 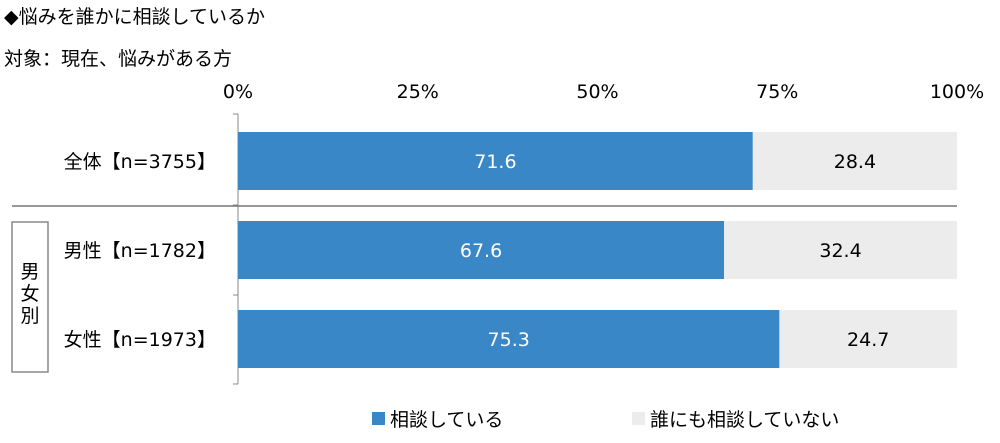 What do you see at coordinates (29, 294) in the screenshot?
I see `group-label-char: 女` at bounding box center [29, 294].